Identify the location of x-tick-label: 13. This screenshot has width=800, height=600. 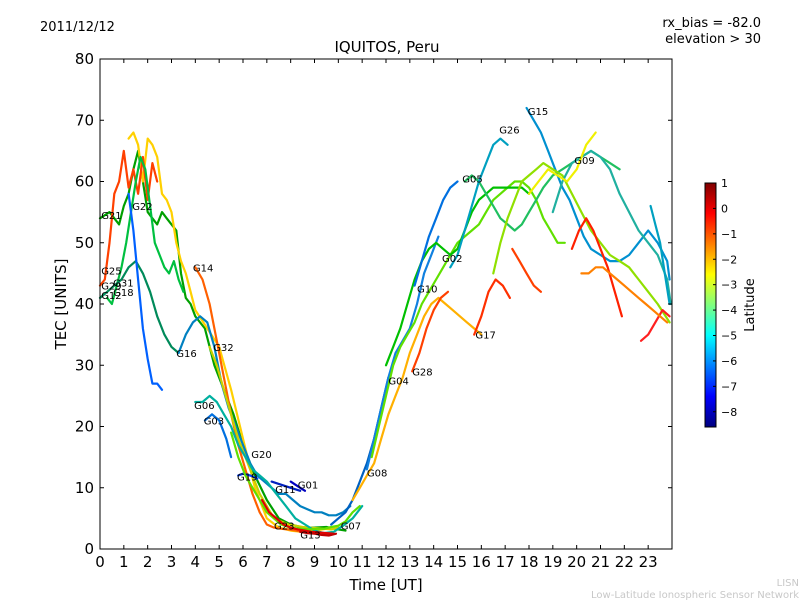
(409, 562).